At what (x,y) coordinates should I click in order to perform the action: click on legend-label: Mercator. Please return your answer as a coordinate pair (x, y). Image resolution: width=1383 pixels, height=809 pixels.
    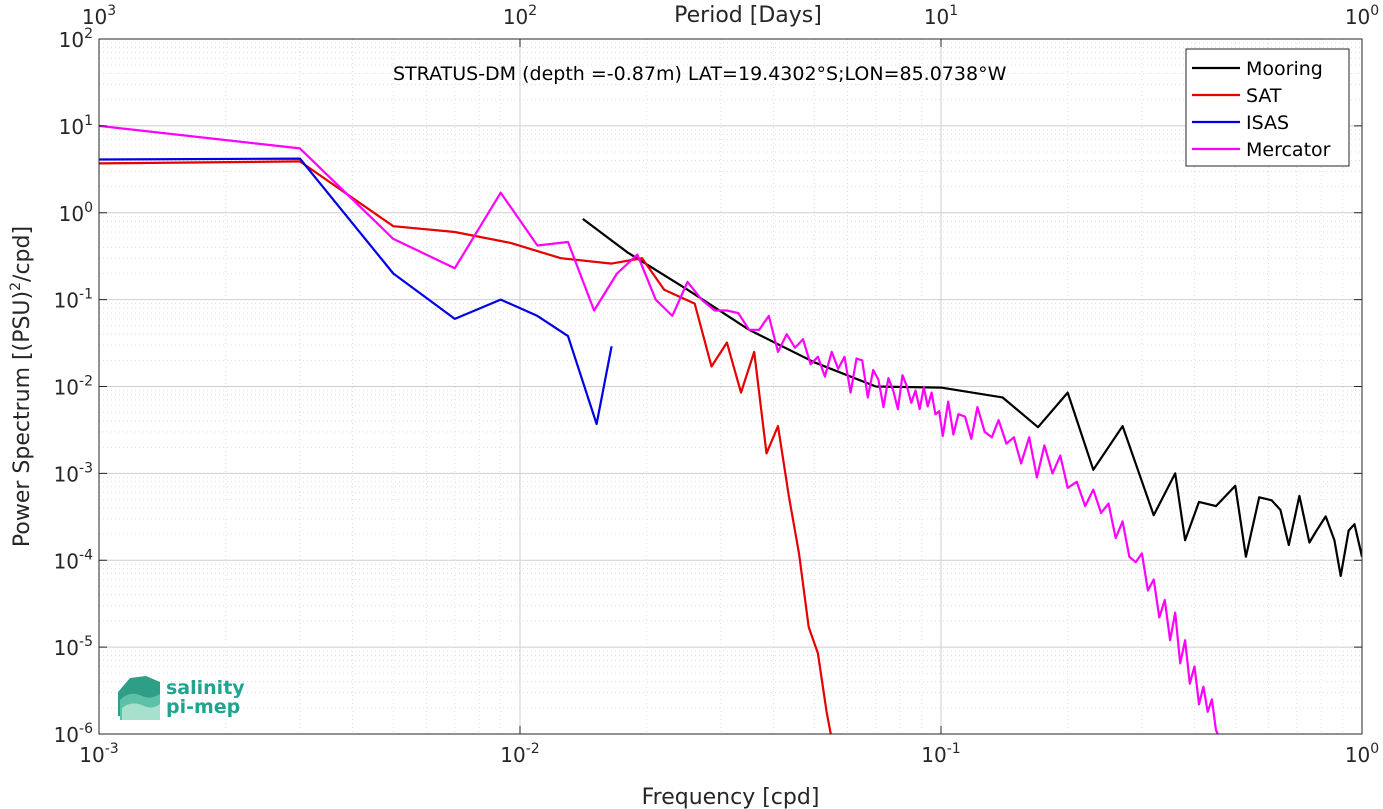
    Looking at the image, I should click on (1288, 150).